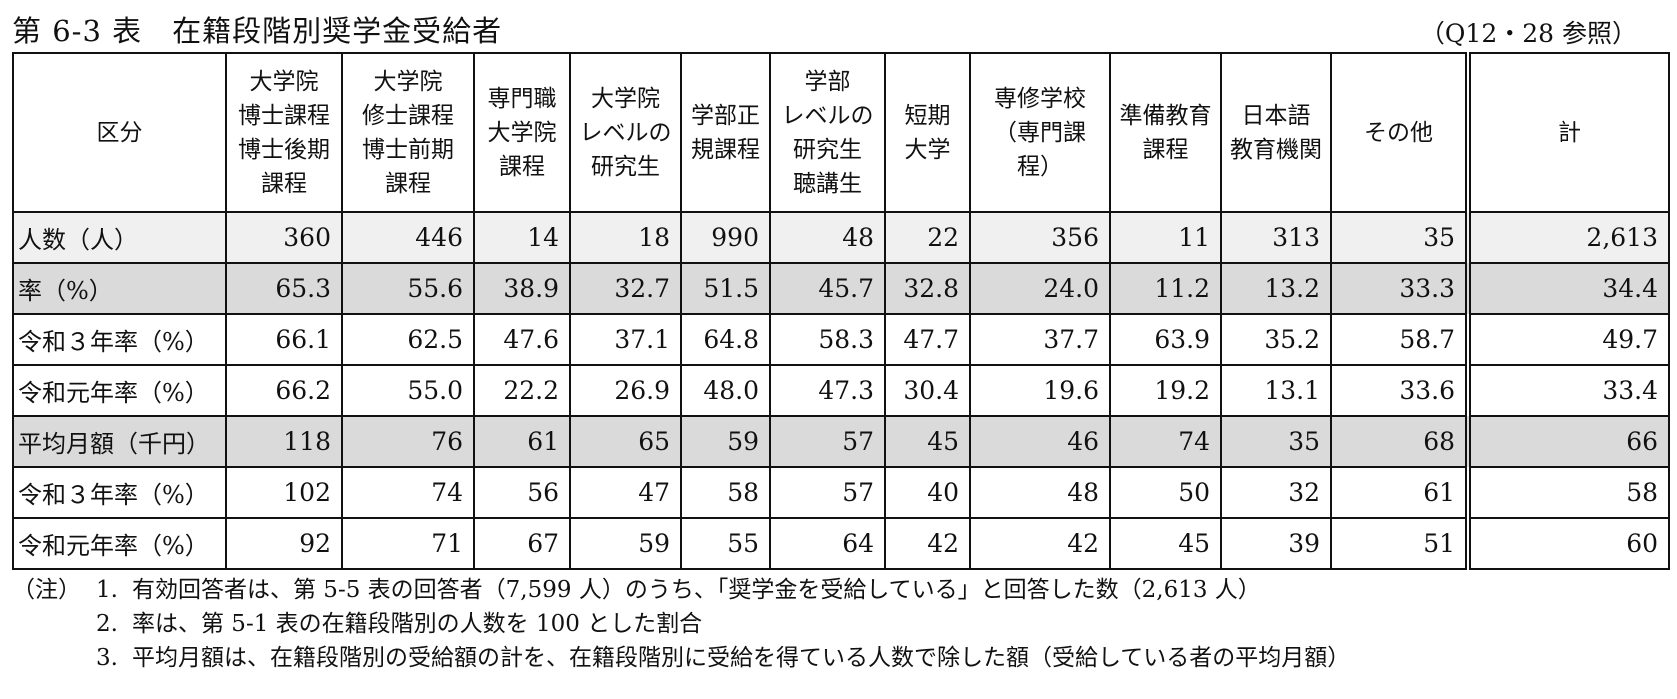  I want to click on value-cell: 13.2, so click(1276, 288).